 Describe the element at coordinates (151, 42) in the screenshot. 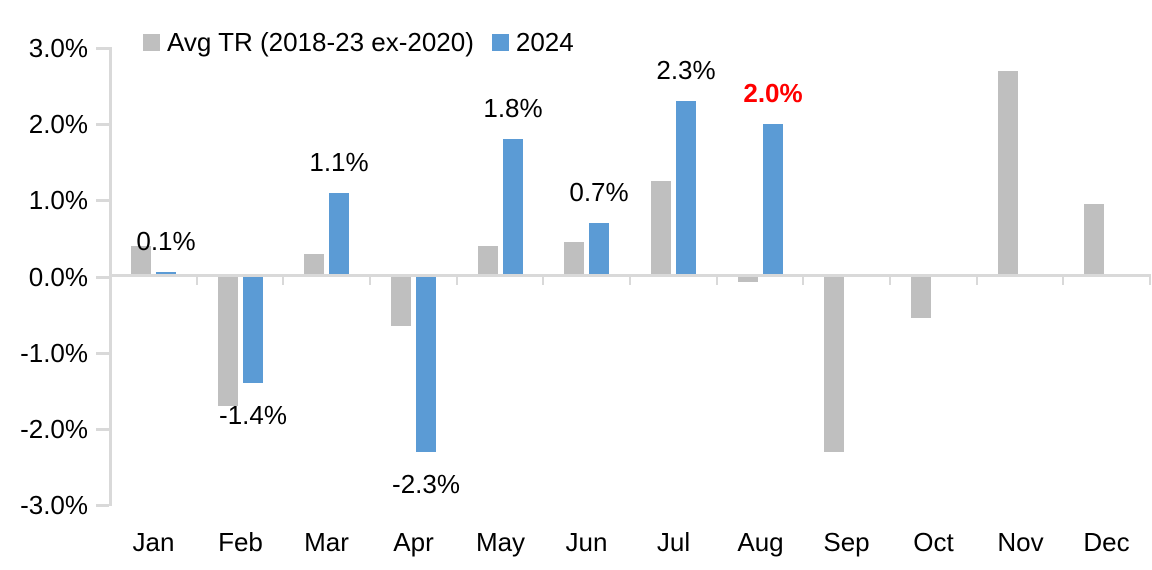

I see `legend-swatch-avg-tr` at that location.